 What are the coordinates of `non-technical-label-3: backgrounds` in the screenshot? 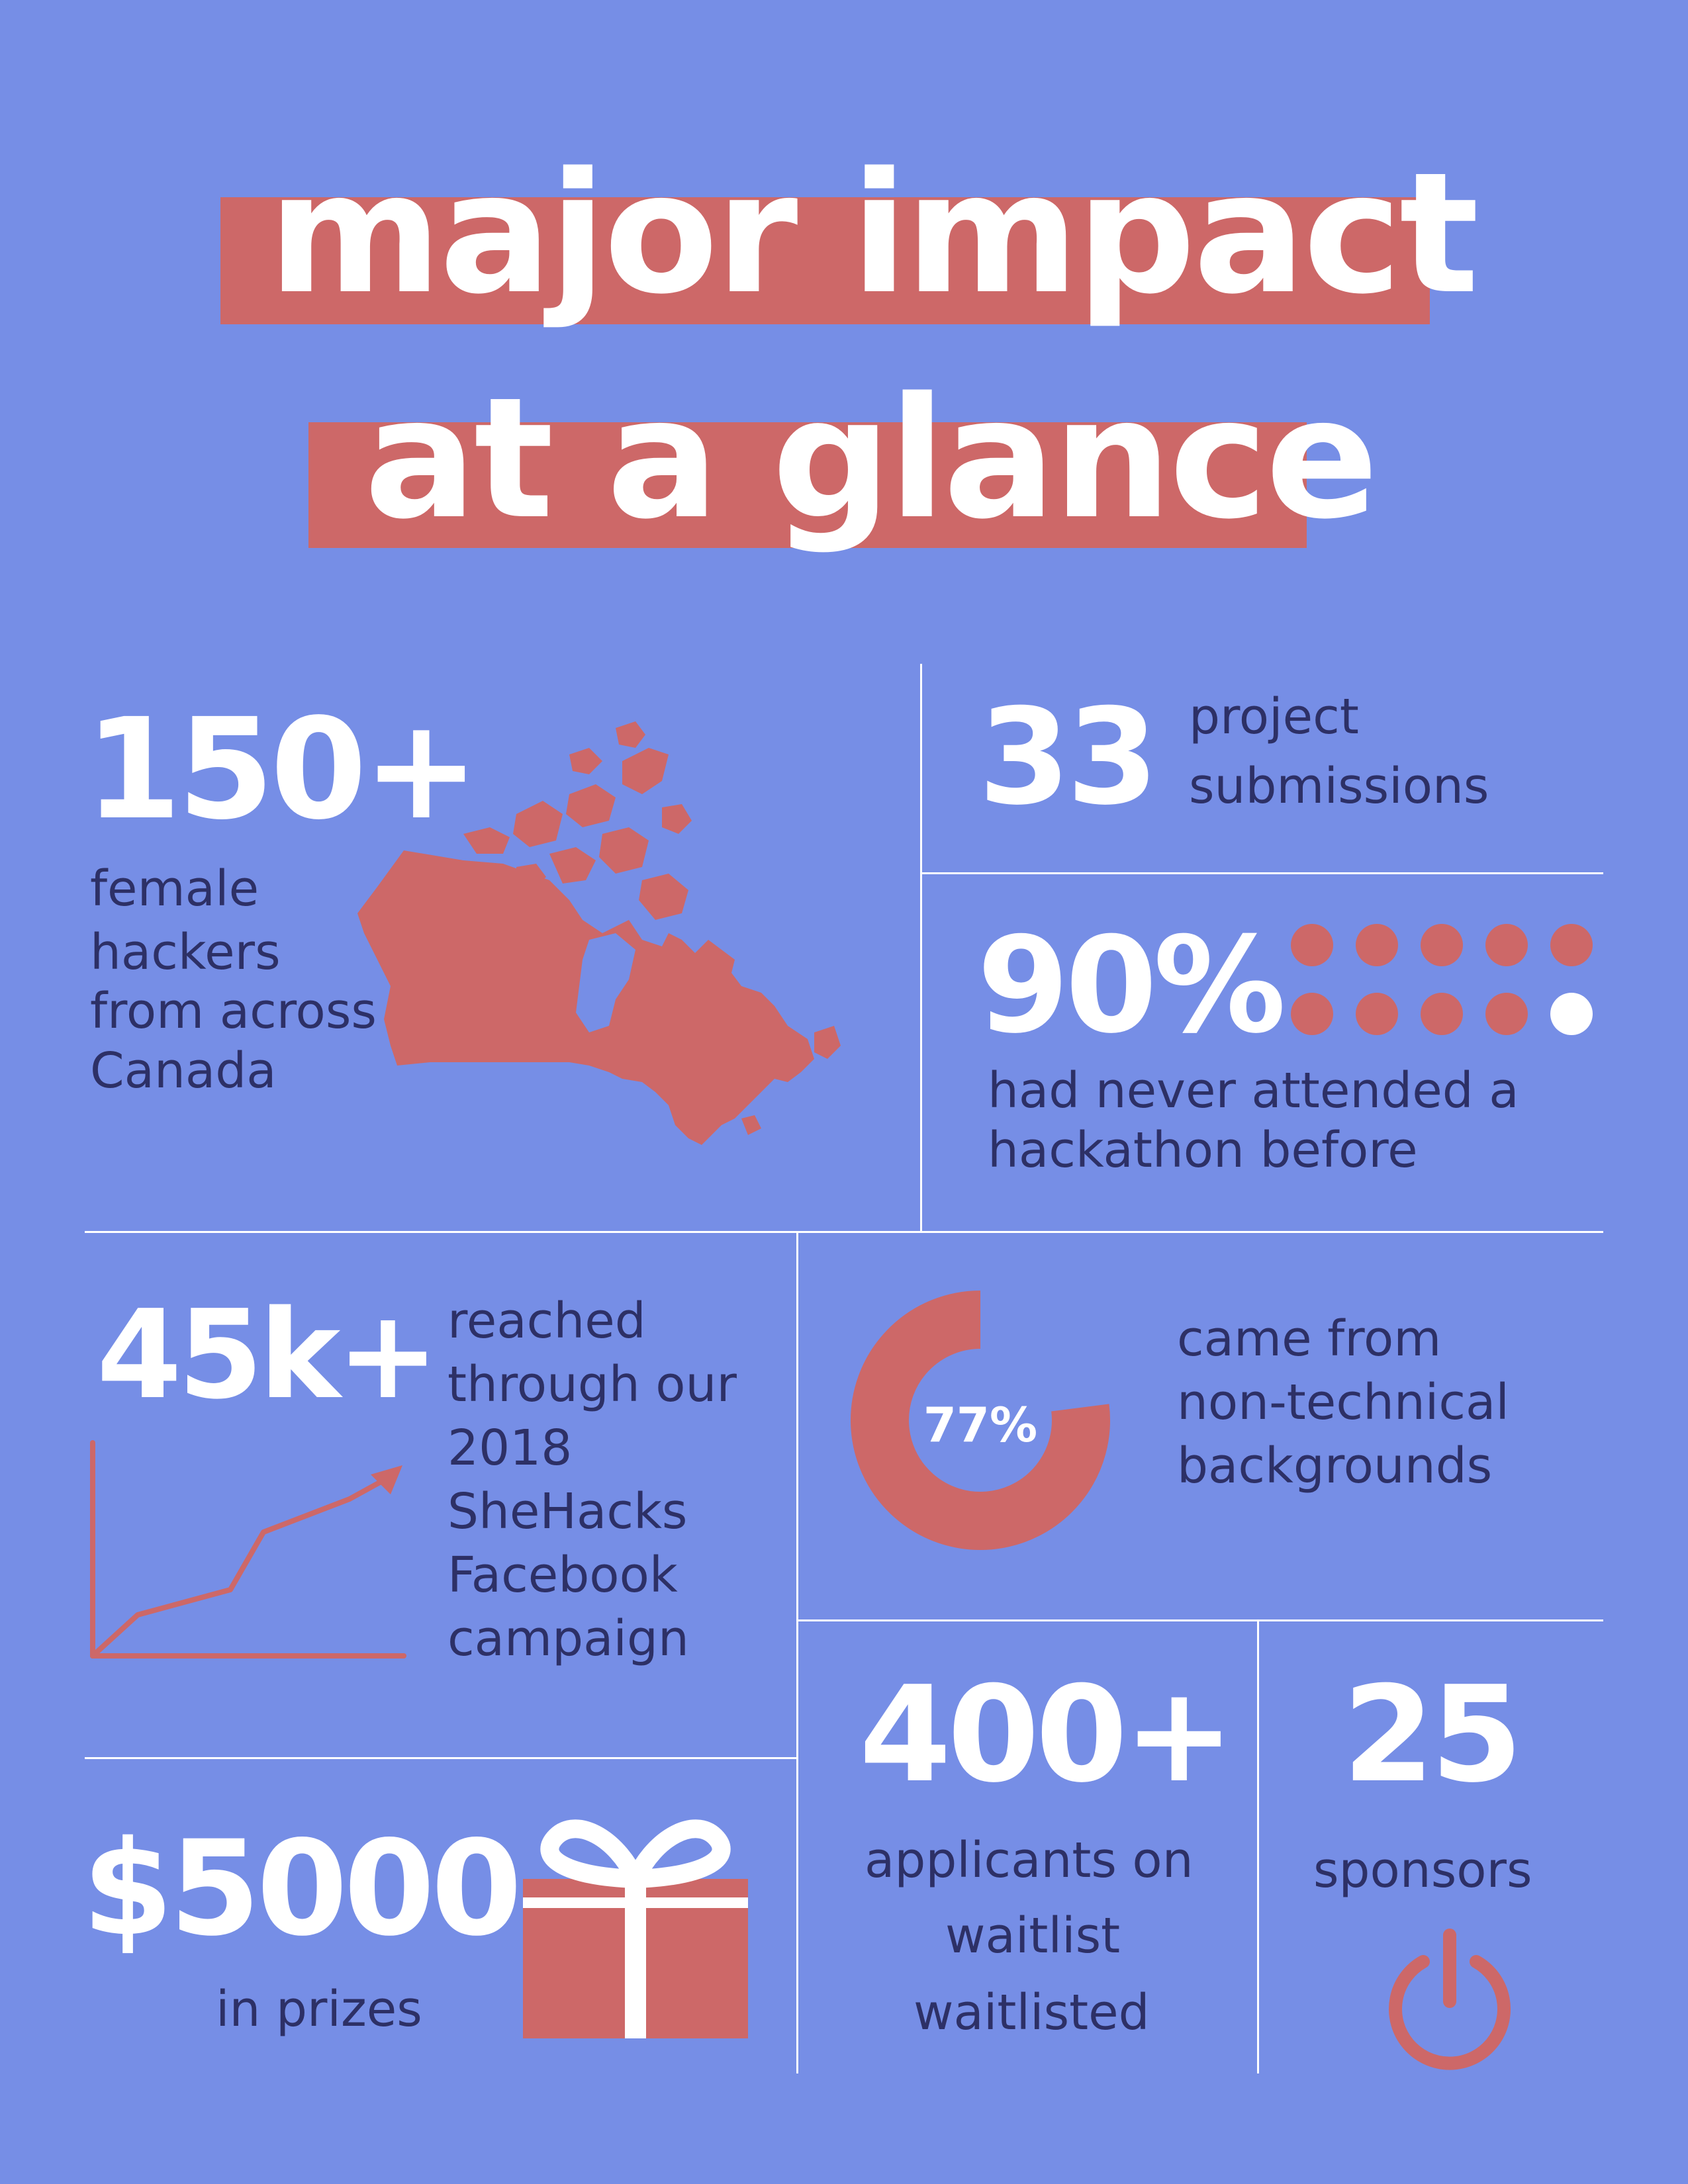 It's located at (1335, 1465).